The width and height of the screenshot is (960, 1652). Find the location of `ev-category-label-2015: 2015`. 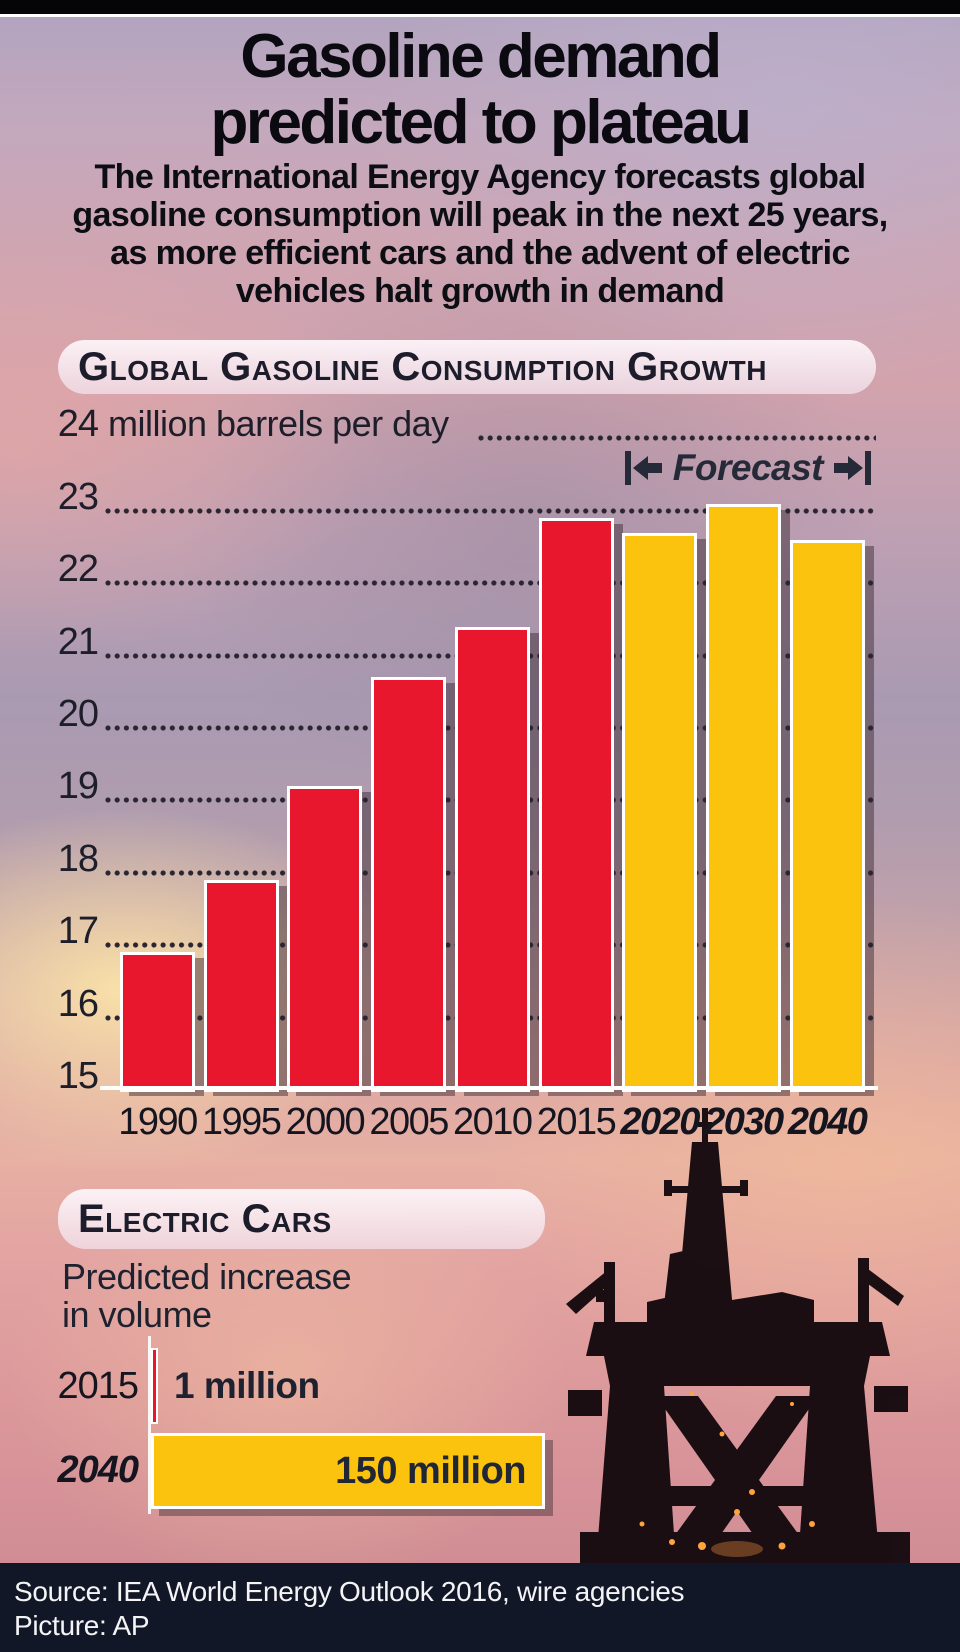

ev-category-label-2015: 2015 is located at coordinates (98, 1386).